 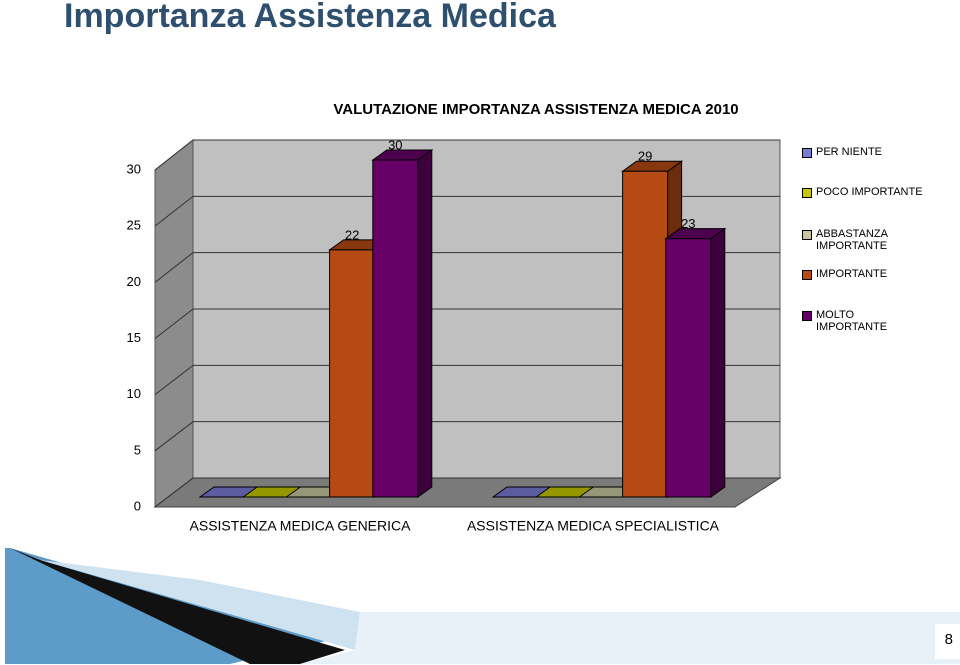 I want to click on y-tick-label: 10, so click(x=134, y=393).